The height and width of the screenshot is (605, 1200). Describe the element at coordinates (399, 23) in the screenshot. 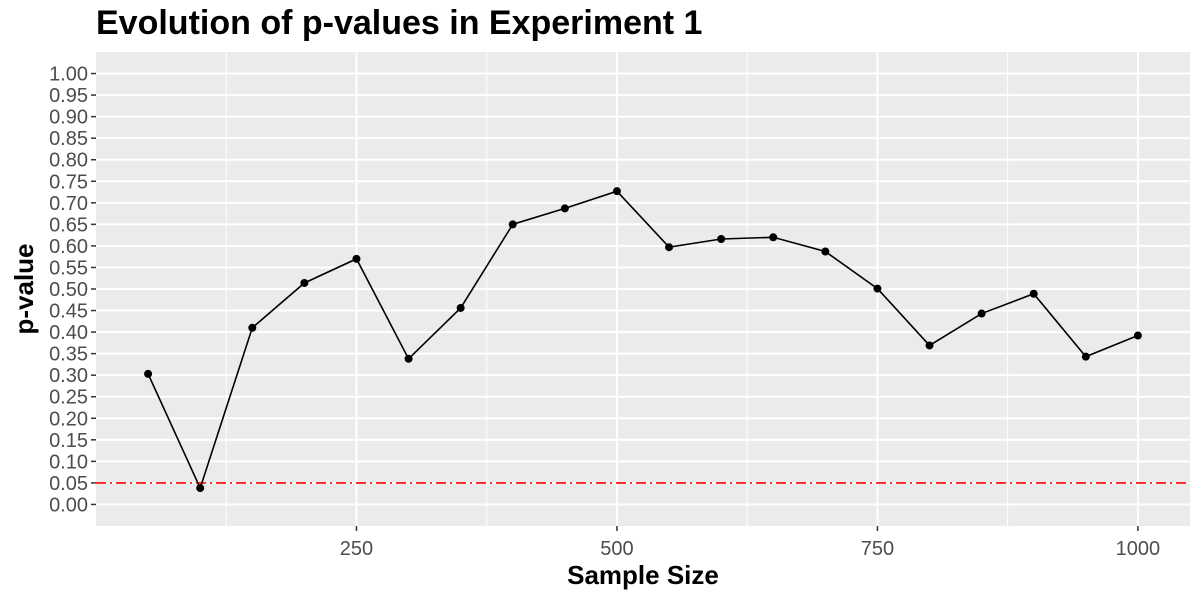

I see `chart-title: Evolution of p-values in Experiment 1` at that location.